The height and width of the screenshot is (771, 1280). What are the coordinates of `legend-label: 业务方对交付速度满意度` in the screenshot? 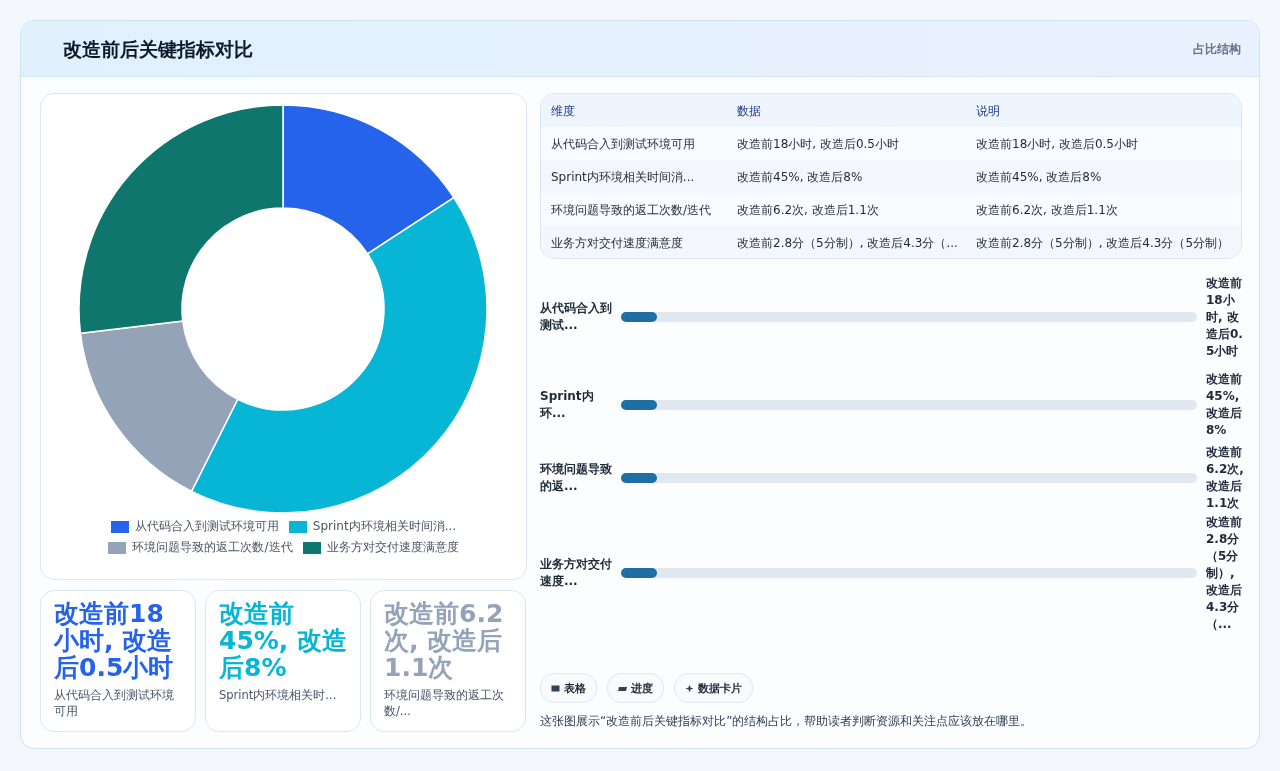 It's located at (392, 547).